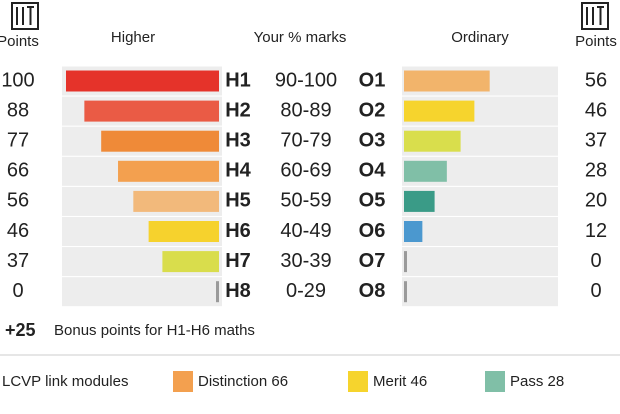  Describe the element at coordinates (305, 110) in the screenshot. I see `marks-range: 80-89` at that location.